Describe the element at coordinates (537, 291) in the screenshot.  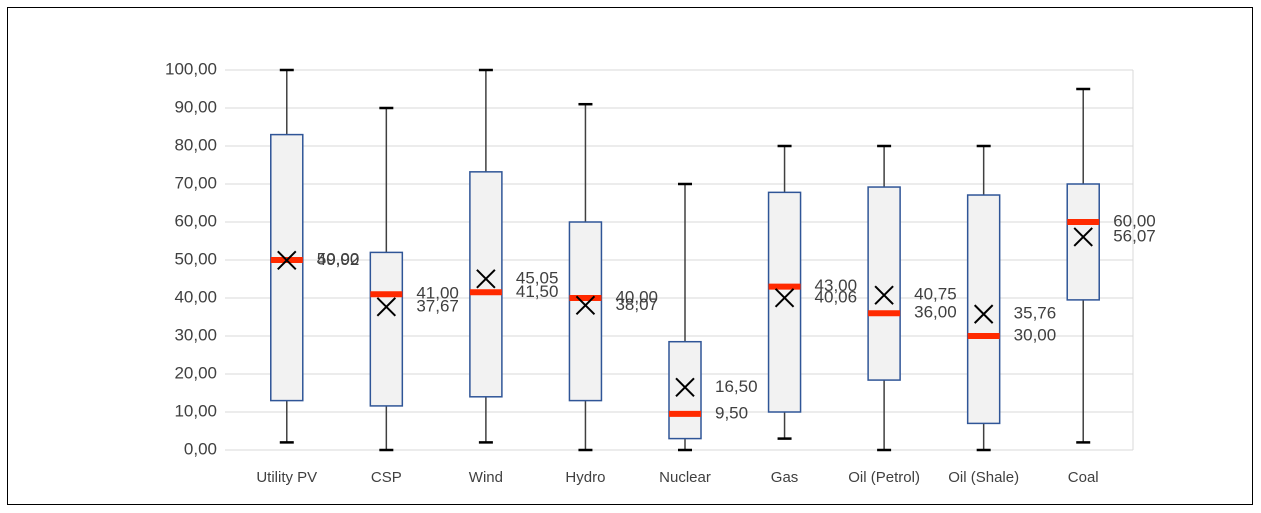
I see `median-label: 41,50` at that location.